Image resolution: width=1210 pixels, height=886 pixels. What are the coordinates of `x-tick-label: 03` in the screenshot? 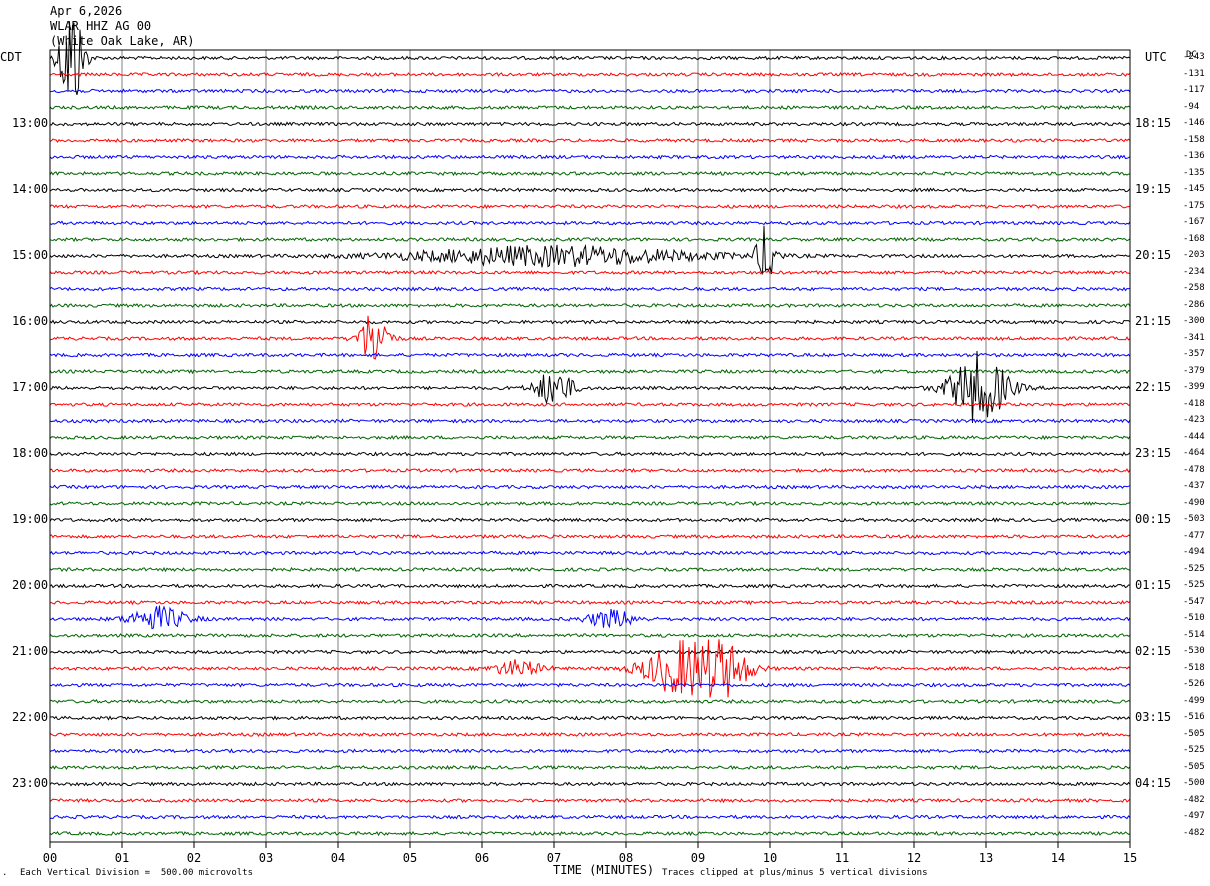 It's located at (266, 858).